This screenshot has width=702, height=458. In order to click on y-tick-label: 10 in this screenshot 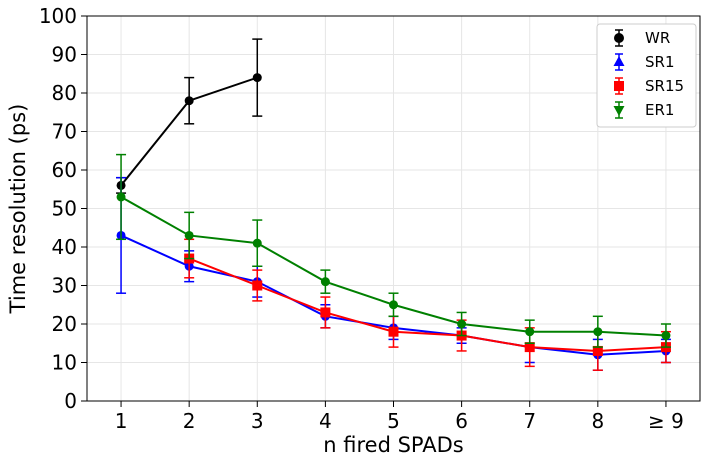, I will do `click(64, 363)`.